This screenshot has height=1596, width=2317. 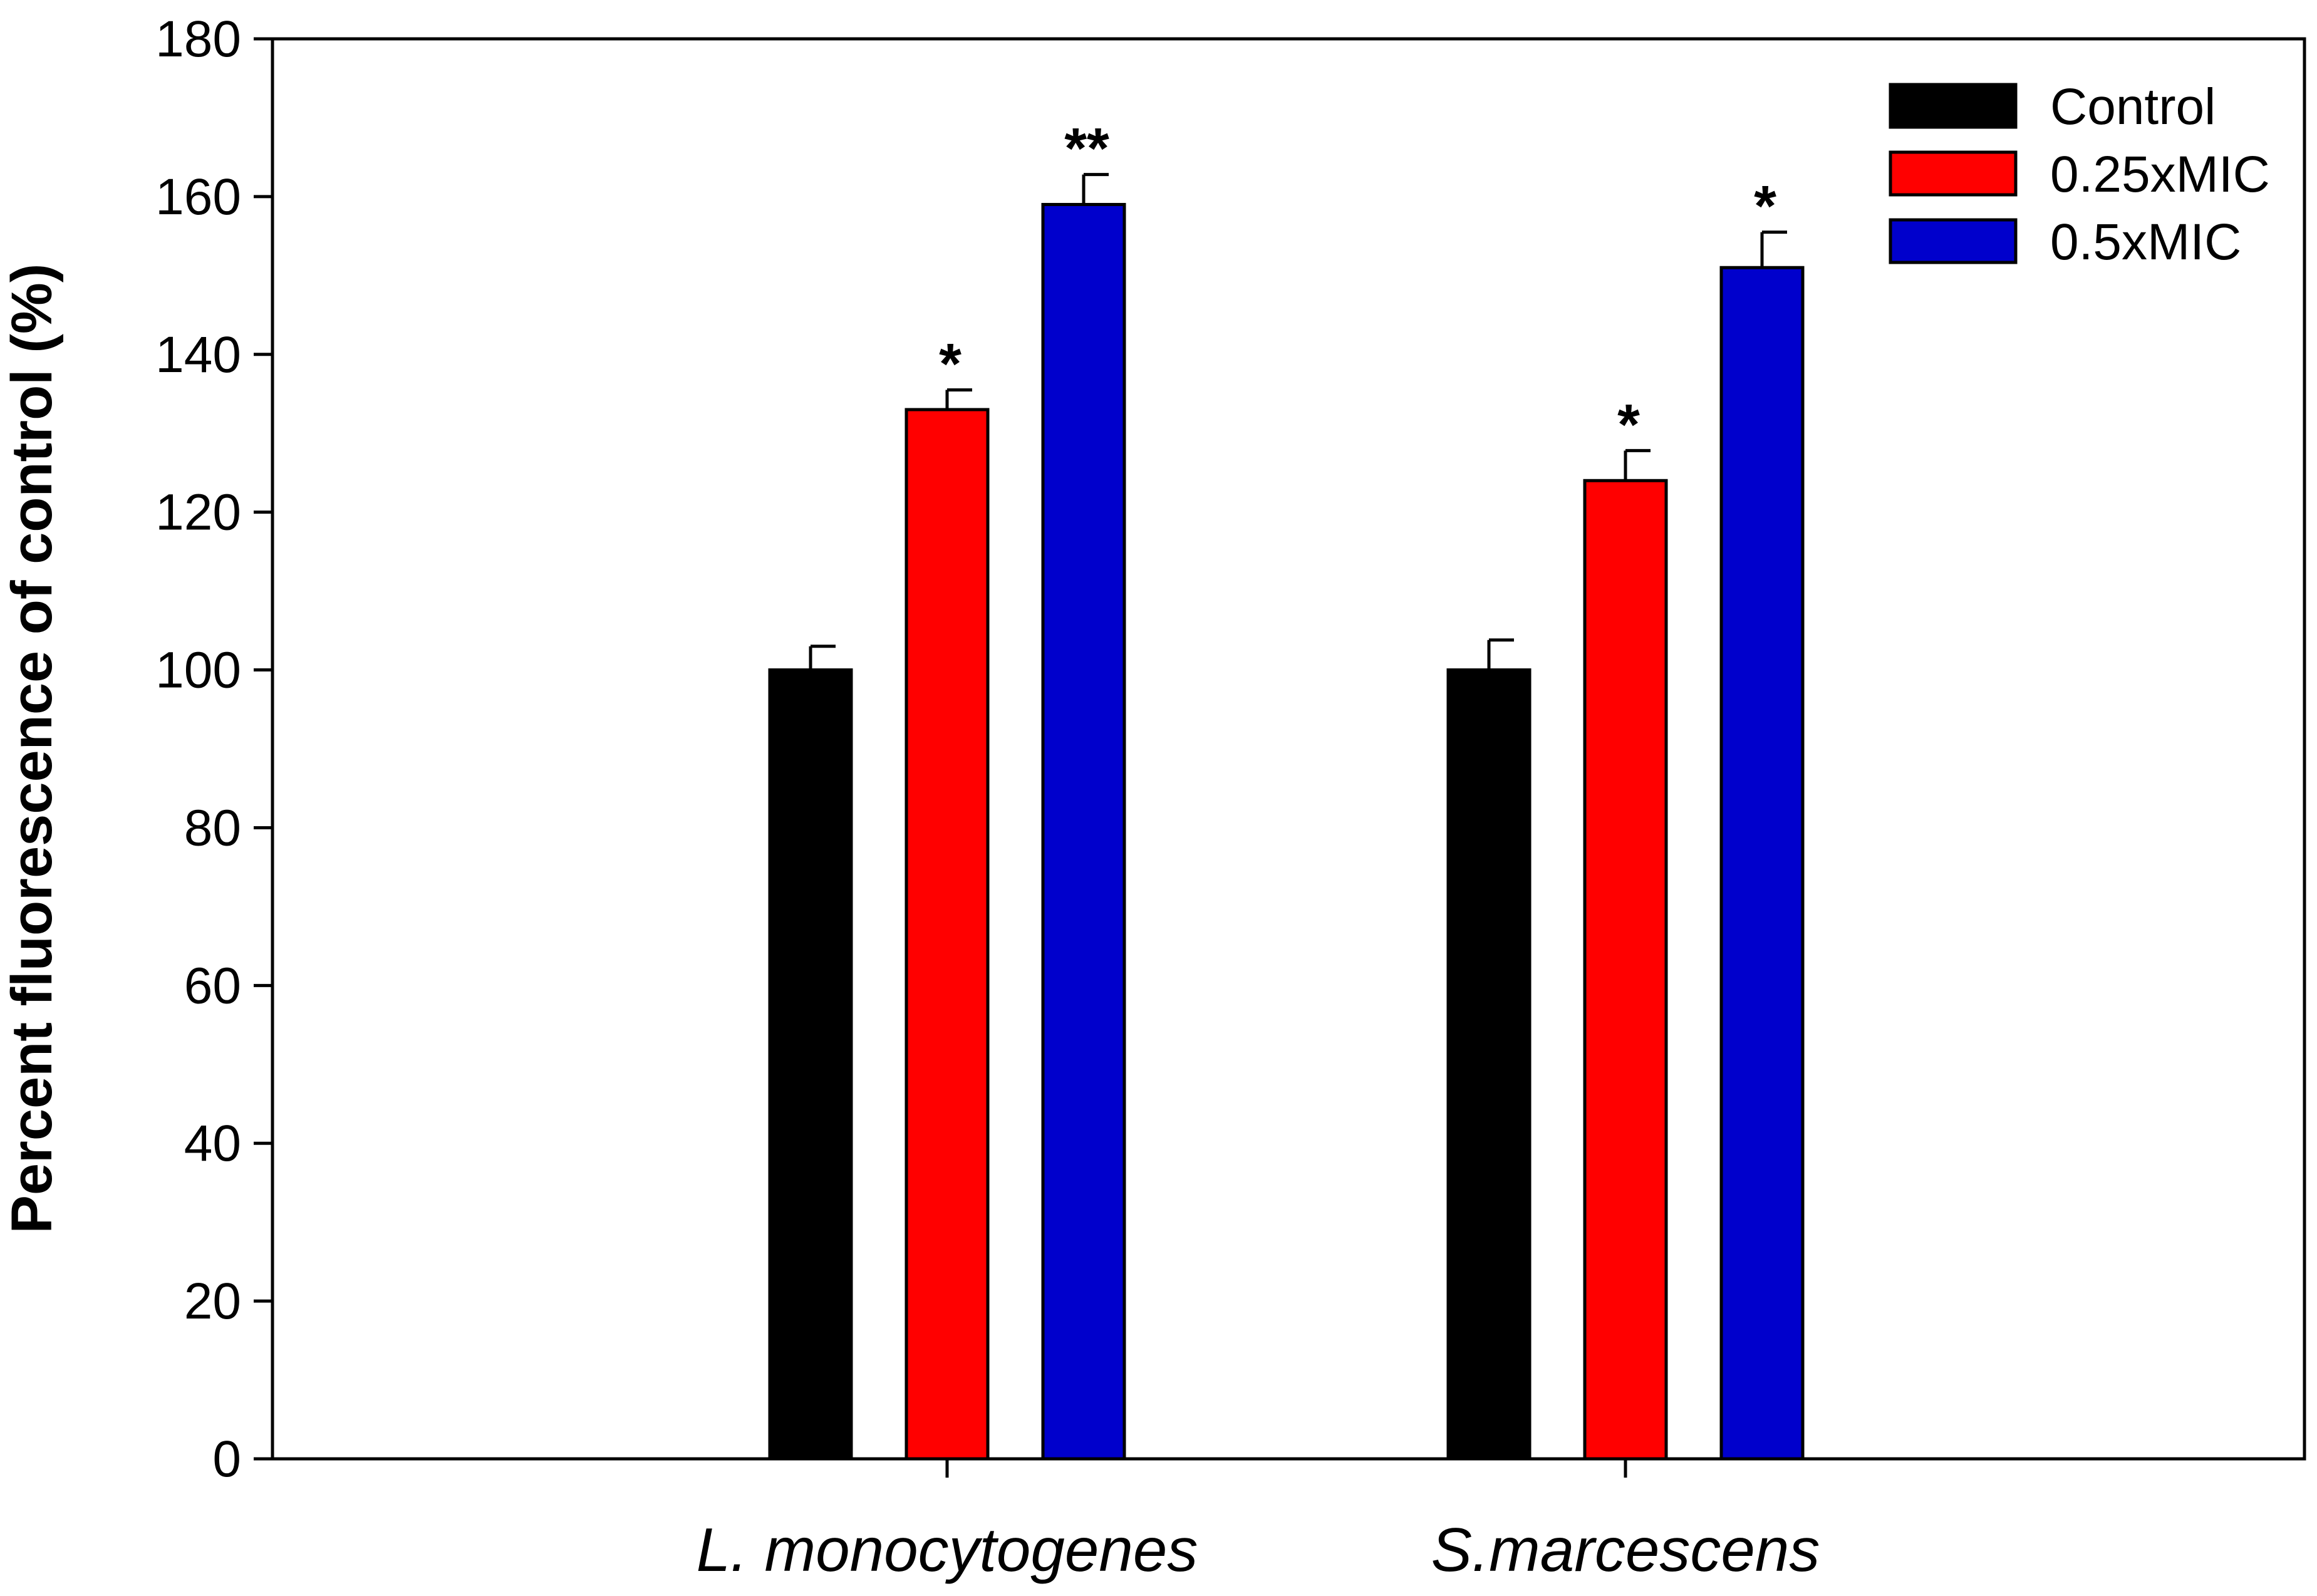 I want to click on y-tick-label: 160, so click(x=198, y=196).